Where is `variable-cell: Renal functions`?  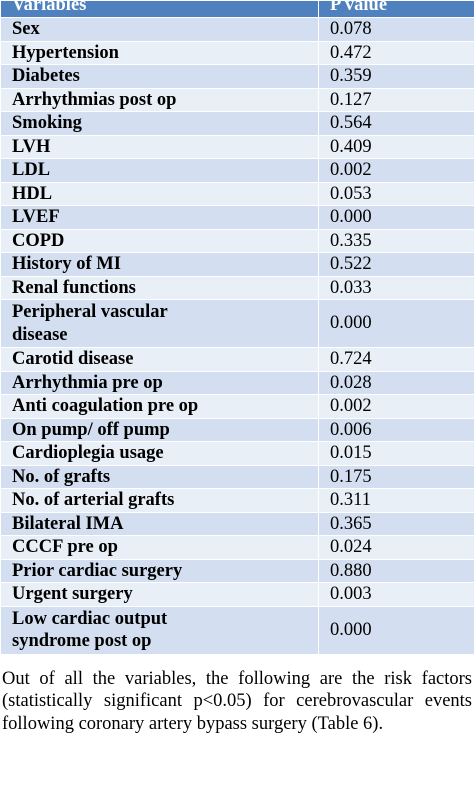 variable-cell: Renal functions is located at coordinates (159, 287).